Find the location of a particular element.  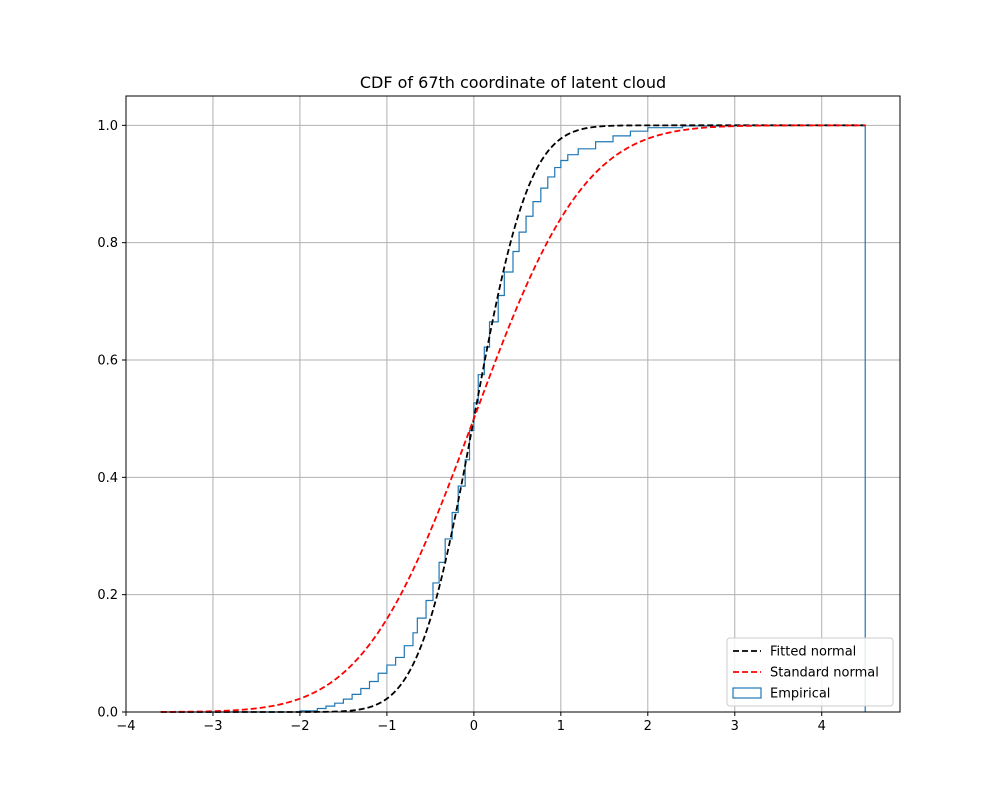

legend: Fitted normal Standard normal Empirical is located at coordinates (810, 672).